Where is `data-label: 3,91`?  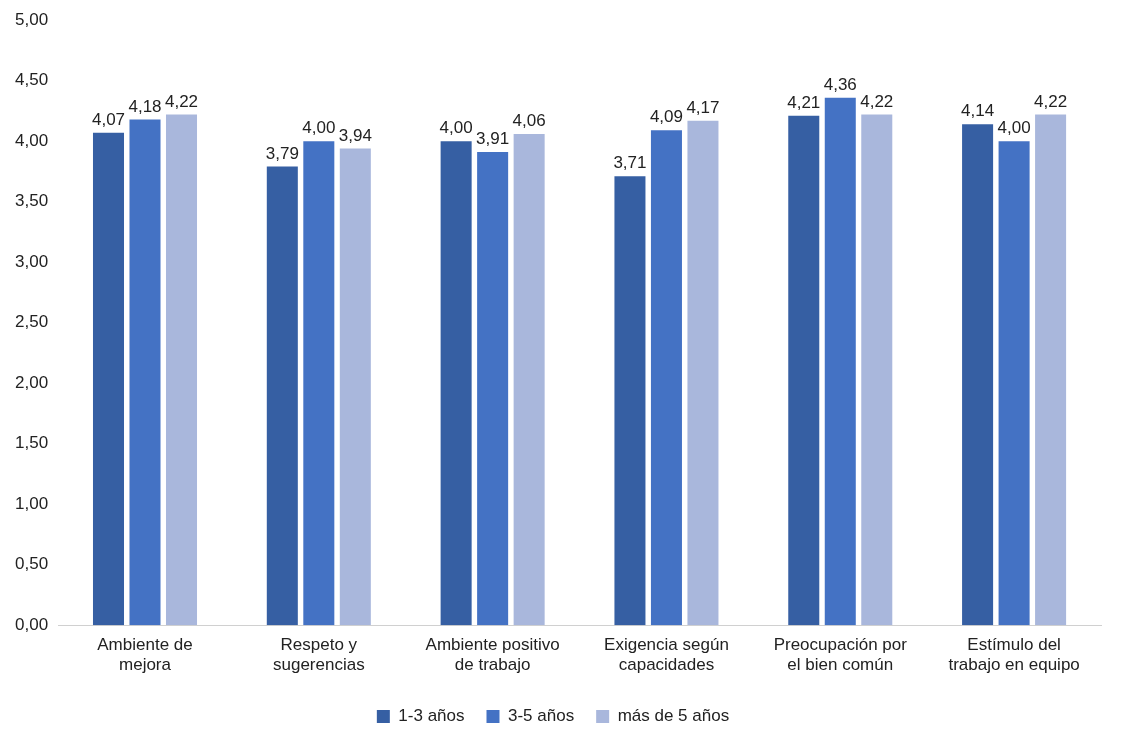 data-label: 3,91 is located at coordinates (493, 139).